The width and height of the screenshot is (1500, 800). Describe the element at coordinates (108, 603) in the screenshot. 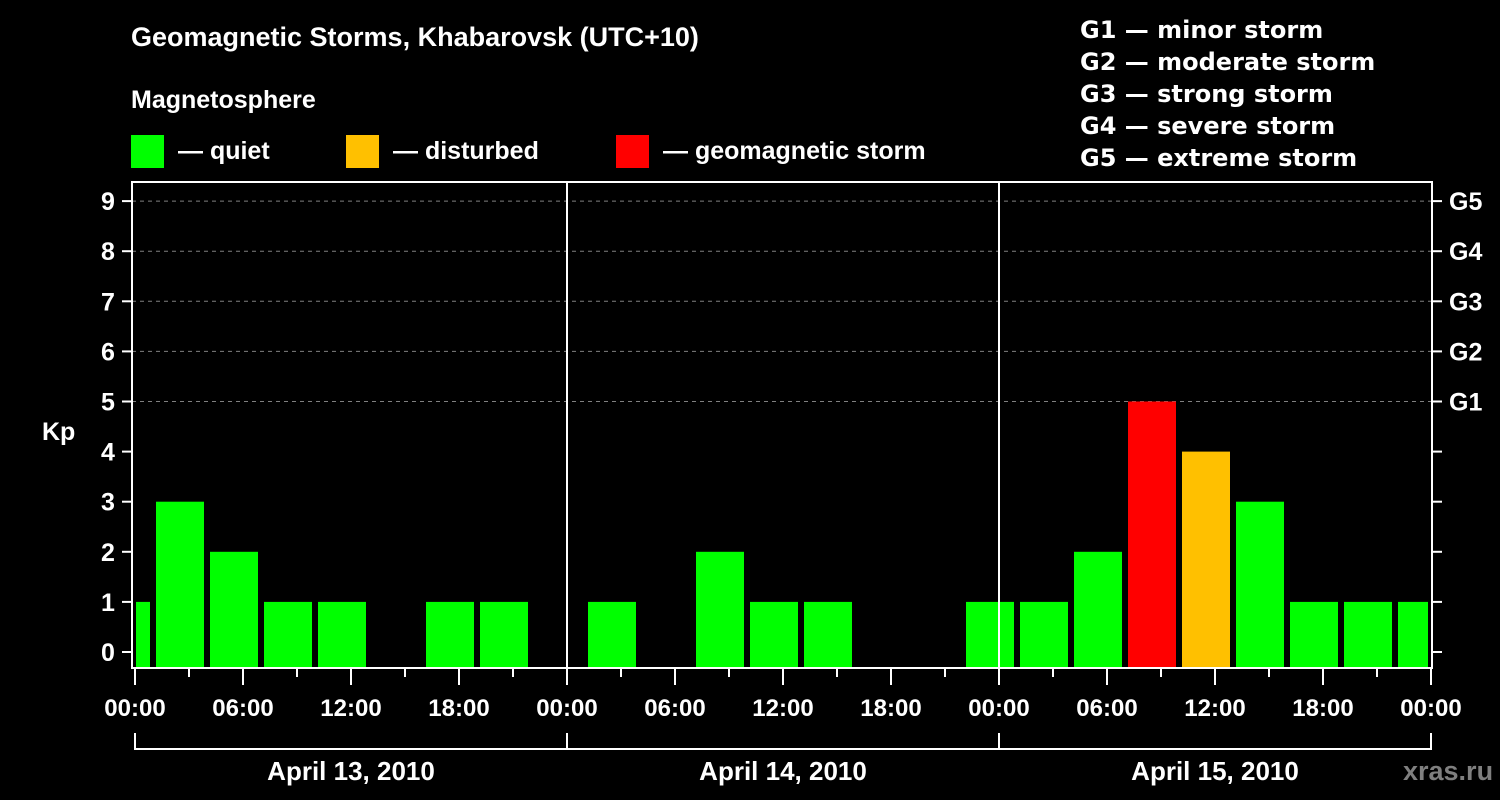

I see `y-tick-label: 1` at that location.